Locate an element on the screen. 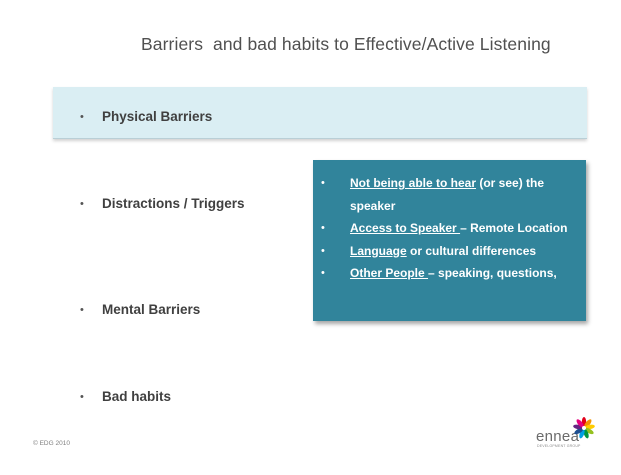 The width and height of the screenshot is (621, 475). bullet-item-physical-barriers: • Physical Barriers is located at coordinates (146, 116).